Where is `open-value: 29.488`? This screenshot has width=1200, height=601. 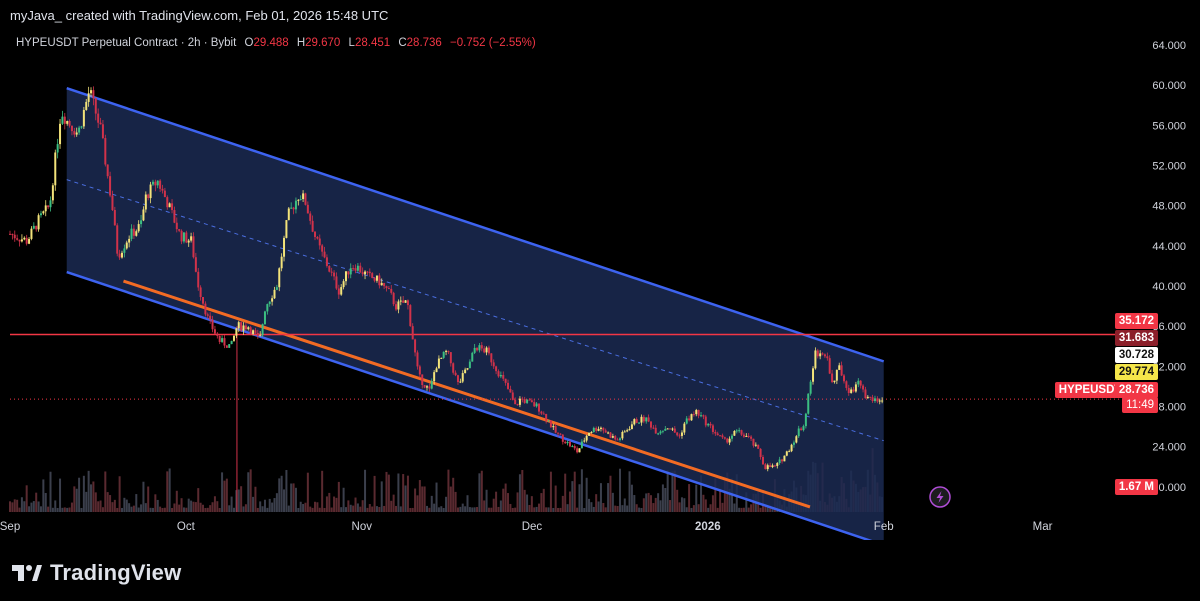 open-value: 29.488 is located at coordinates (271, 43).